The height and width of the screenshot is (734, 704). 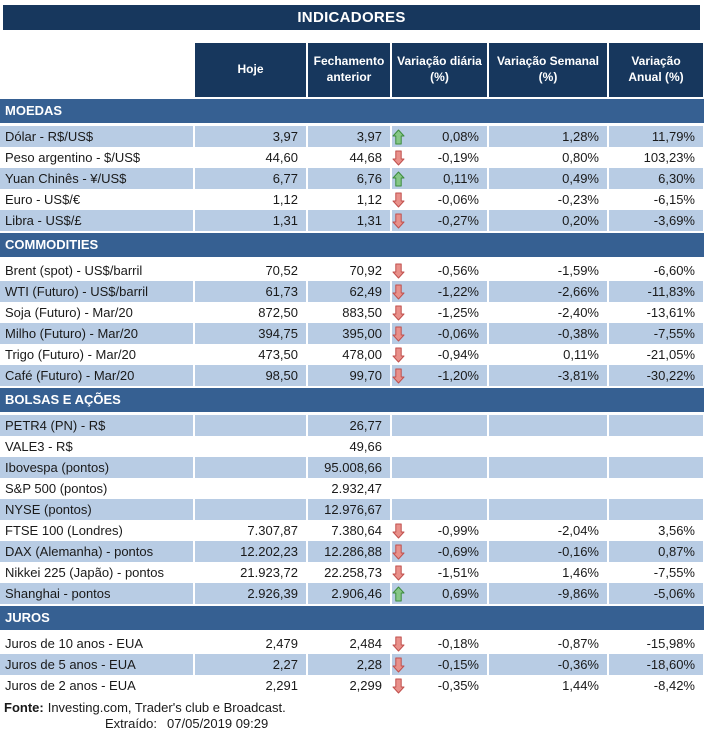 What do you see at coordinates (548, 178) in the screenshot?
I see `cell-variacao-semanal: 0,49%` at bounding box center [548, 178].